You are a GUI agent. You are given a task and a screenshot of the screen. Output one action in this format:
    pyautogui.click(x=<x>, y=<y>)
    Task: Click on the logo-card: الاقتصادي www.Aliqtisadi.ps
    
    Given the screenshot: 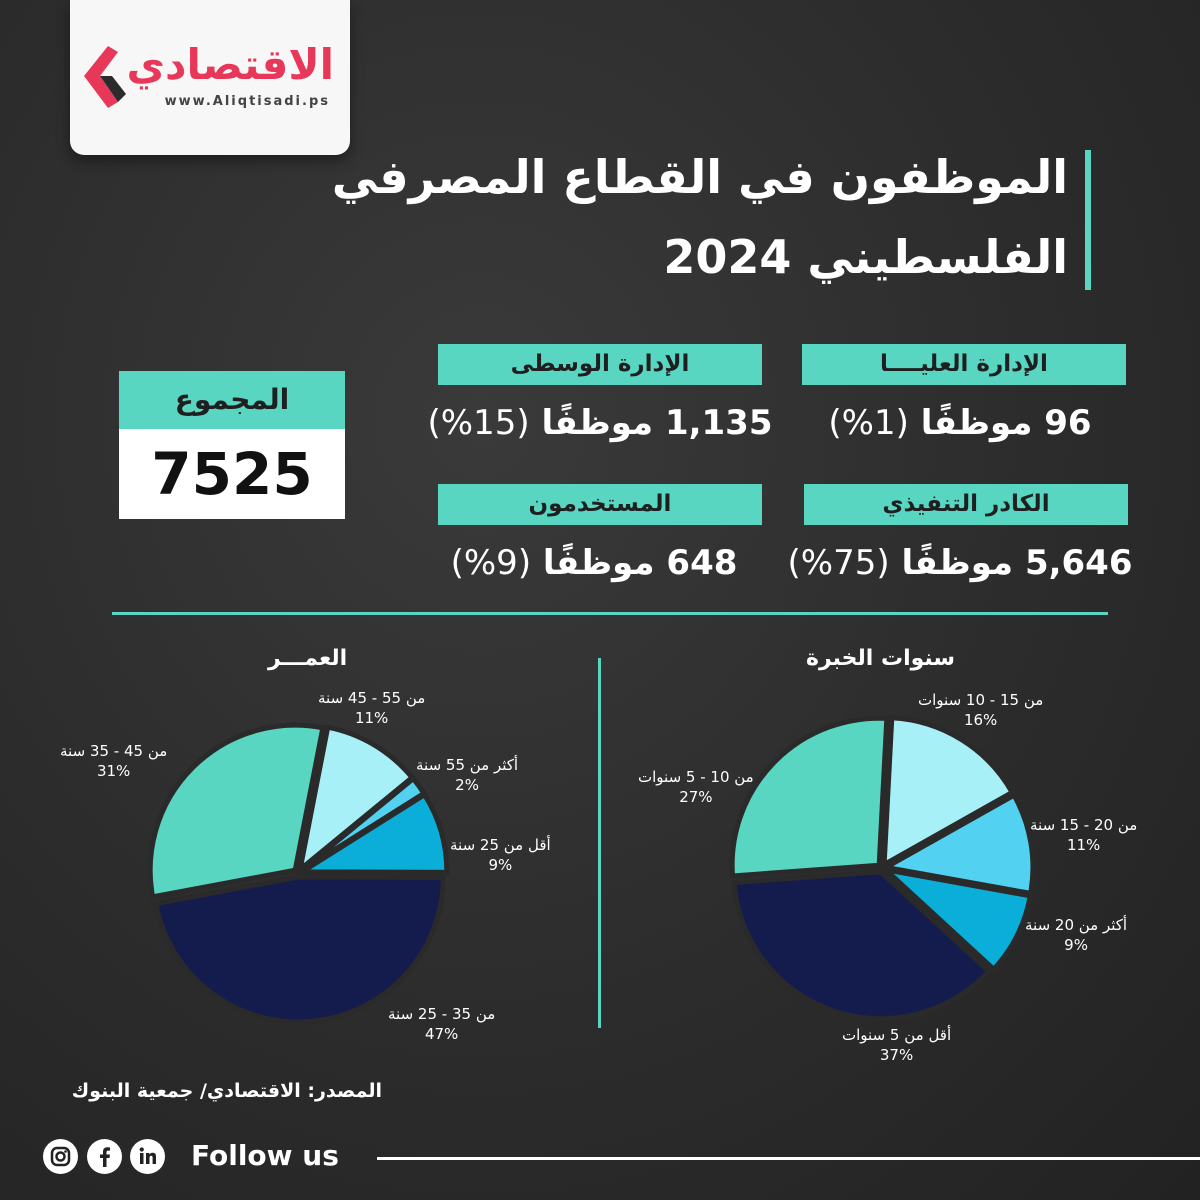 What is the action you would take?
    pyautogui.click(x=210, y=77)
    